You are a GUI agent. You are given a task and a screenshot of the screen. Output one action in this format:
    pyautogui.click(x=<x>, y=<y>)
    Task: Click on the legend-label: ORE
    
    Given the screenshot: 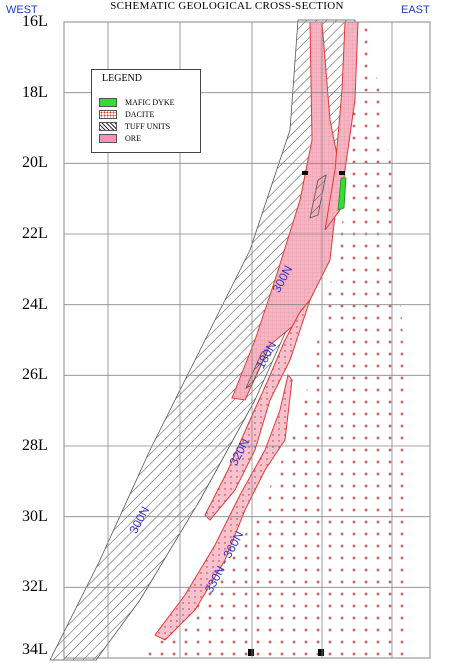 What is the action you would take?
    pyautogui.click(x=133, y=138)
    